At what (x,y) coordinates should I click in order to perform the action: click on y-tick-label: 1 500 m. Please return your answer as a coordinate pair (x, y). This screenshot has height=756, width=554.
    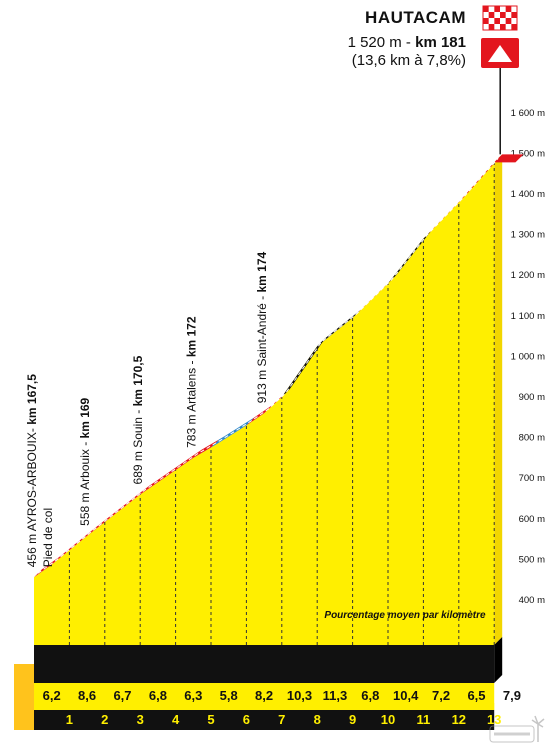
    Looking at the image, I should click on (528, 153).